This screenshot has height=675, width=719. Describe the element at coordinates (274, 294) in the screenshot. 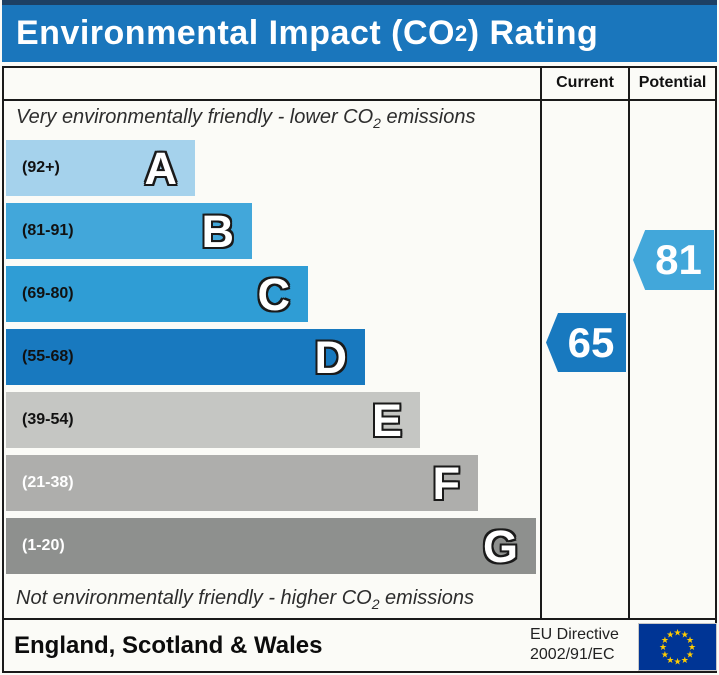

I see `band-c-letter: C` at that location.